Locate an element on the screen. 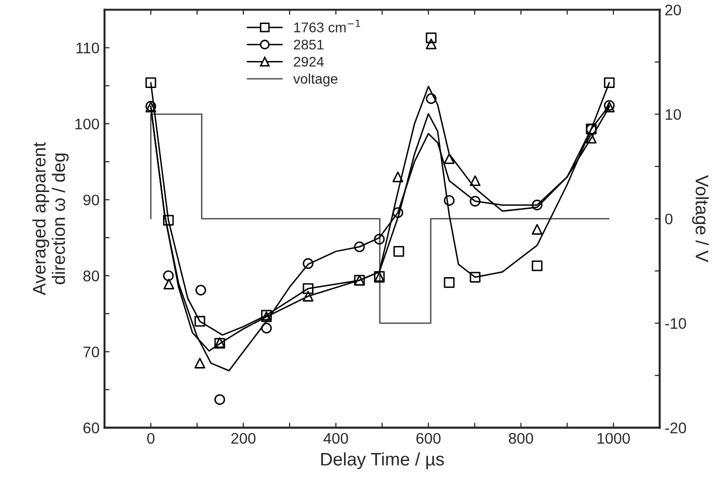 The height and width of the screenshot is (486, 721). y2-tick-label: 10 is located at coordinates (673, 114).